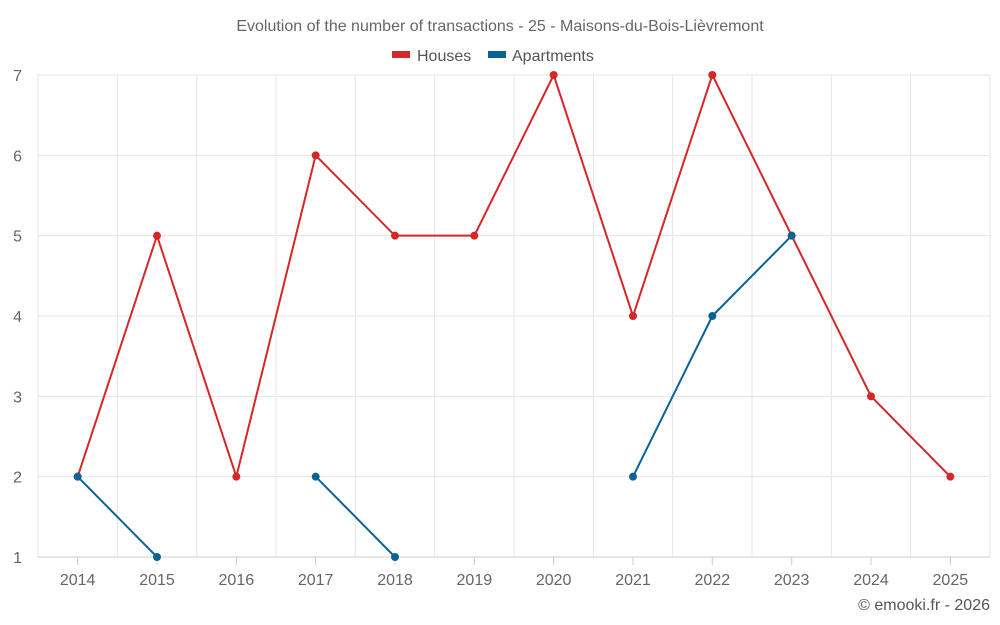 This screenshot has width=1000, height=625. Describe the element at coordinates (17, 237) in the screenshot. I see `y-tick-label: 5` at that location.